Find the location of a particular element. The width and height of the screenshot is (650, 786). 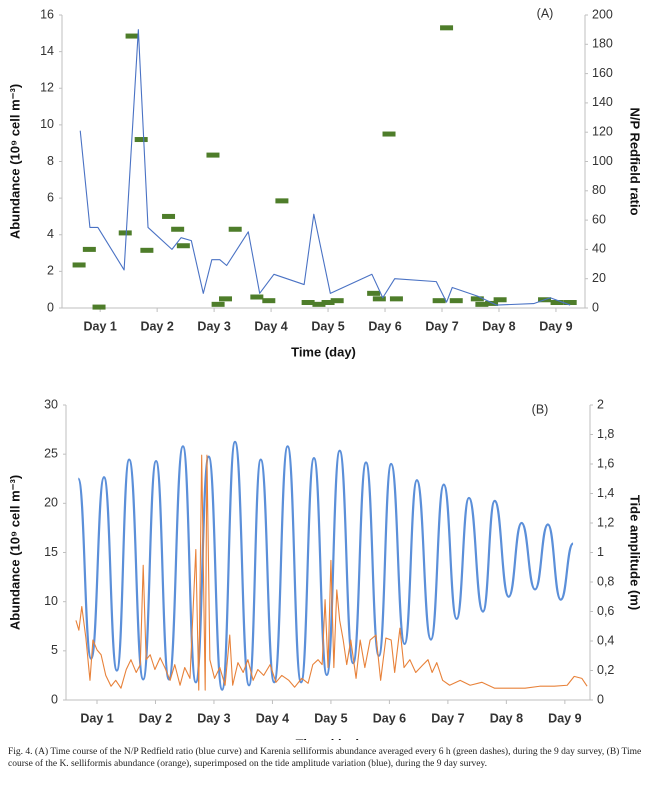

y2-tick-label: 1,2 is located at coordinates (605, 522).